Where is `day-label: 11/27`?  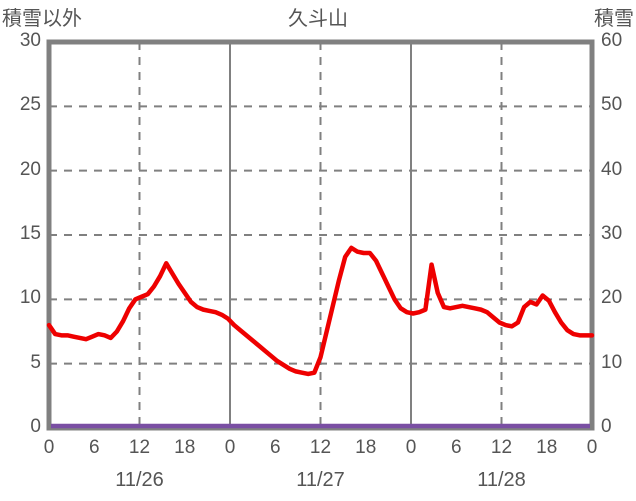
day-label: 11/27 is located at coordinates (320, 480).